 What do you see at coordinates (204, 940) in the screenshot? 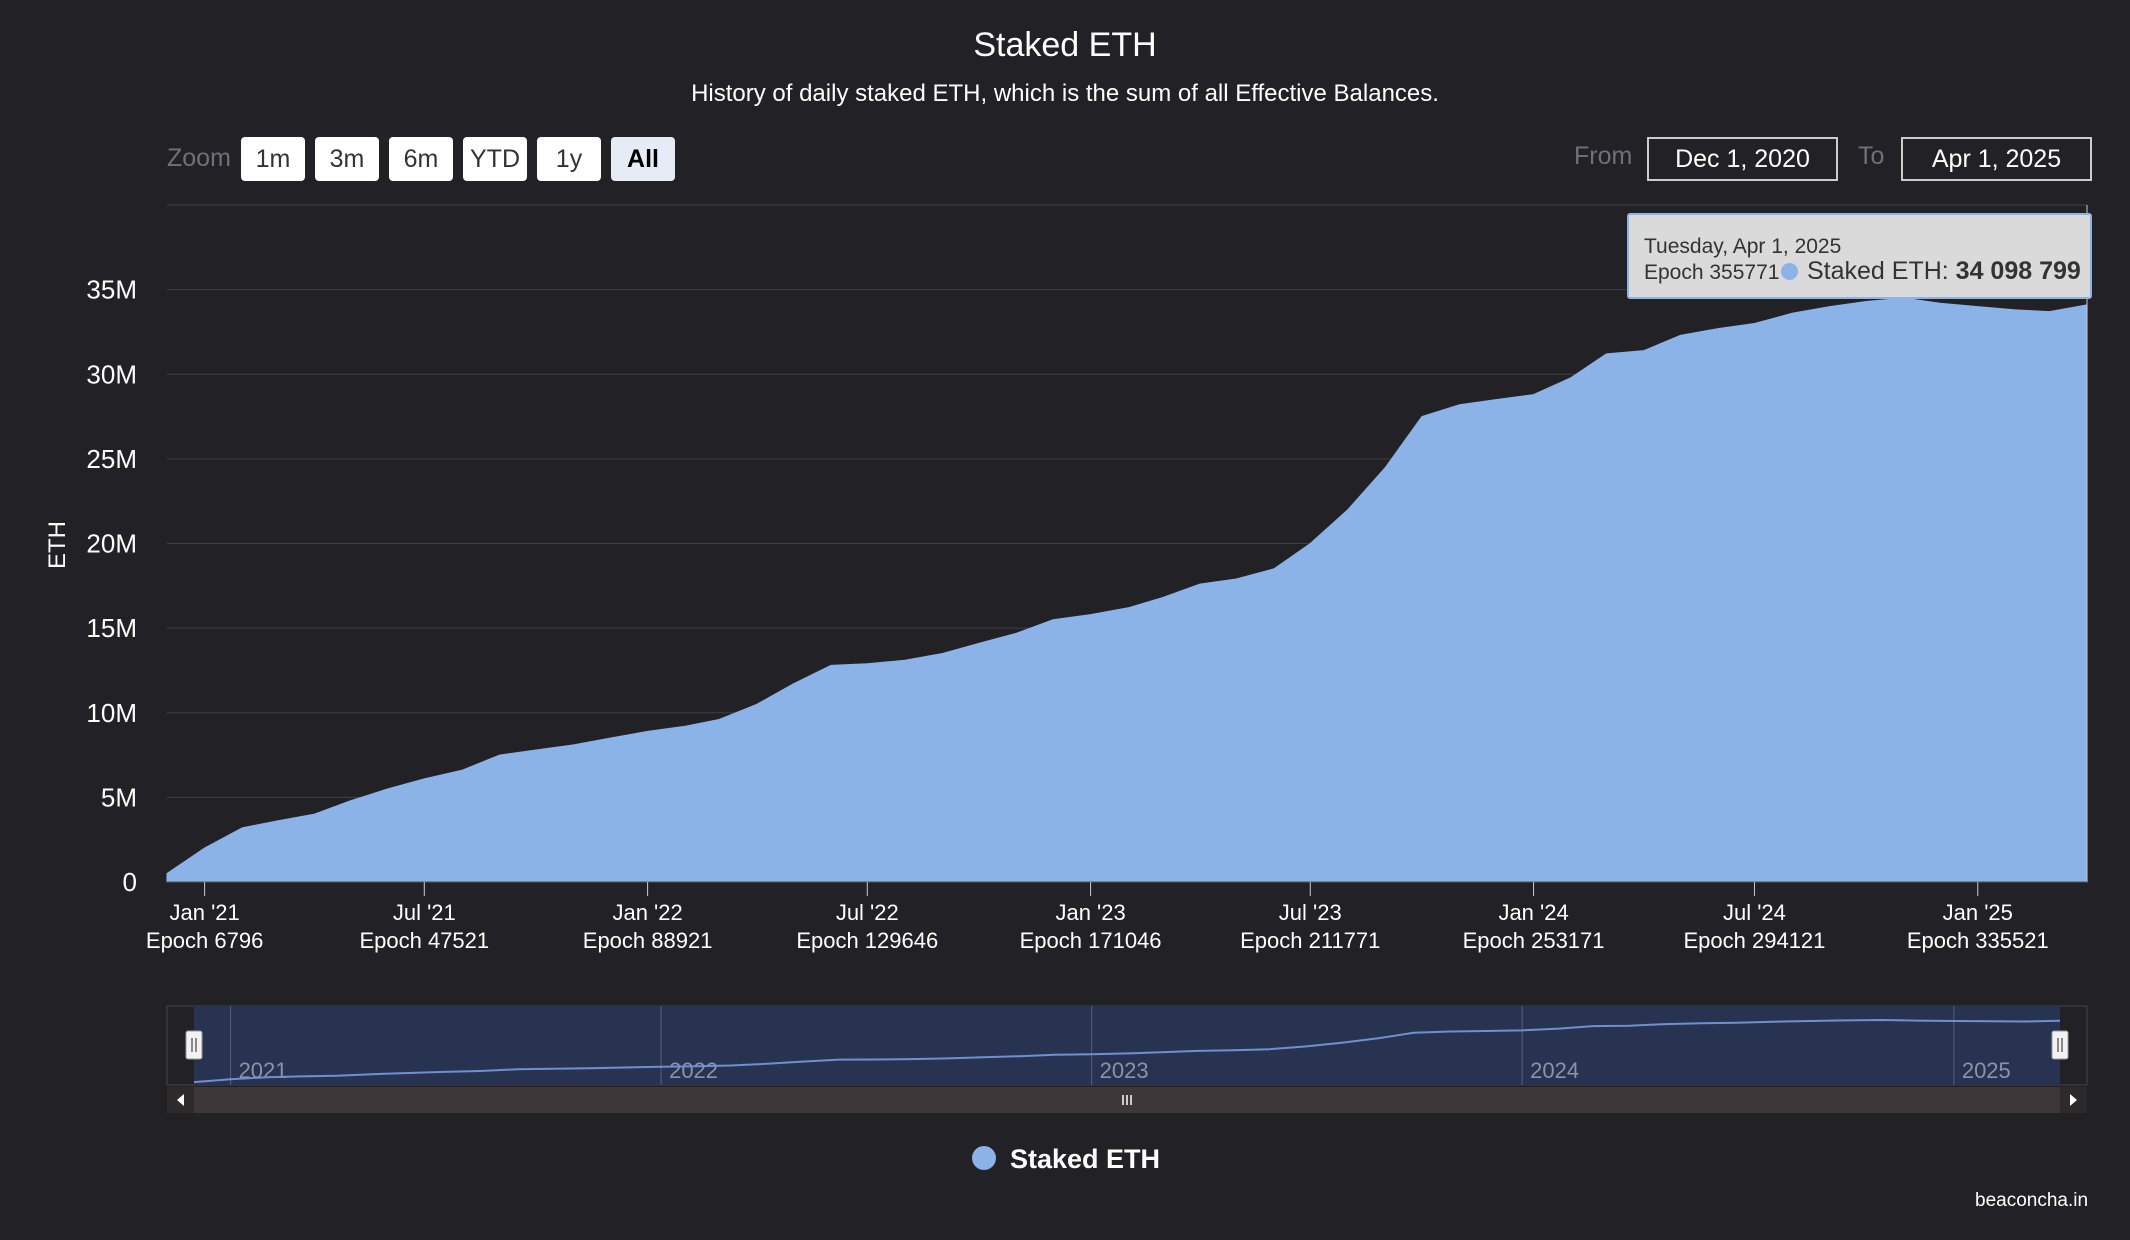
I see `x-tick-epoch-label: Epoch 6796` at bounding box center [204, 940].